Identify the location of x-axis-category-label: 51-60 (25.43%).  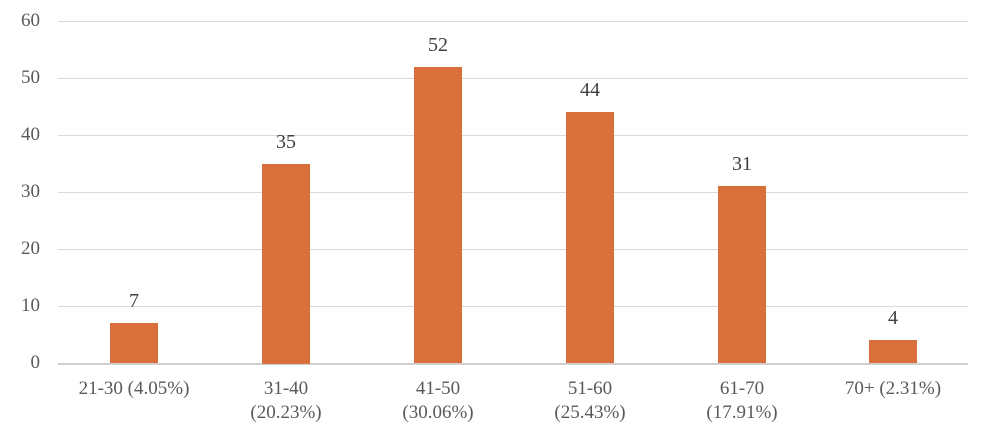
(590, 400).